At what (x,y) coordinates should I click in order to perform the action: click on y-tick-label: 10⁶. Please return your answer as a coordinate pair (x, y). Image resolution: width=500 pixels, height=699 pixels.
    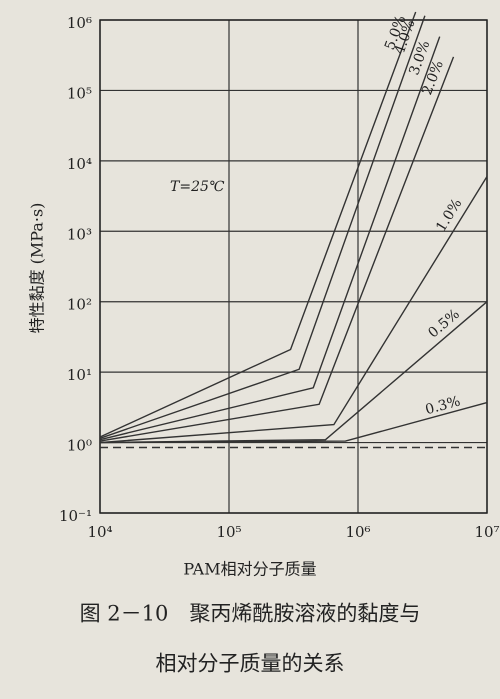
    Looking at the image, I should click on (79, 23).